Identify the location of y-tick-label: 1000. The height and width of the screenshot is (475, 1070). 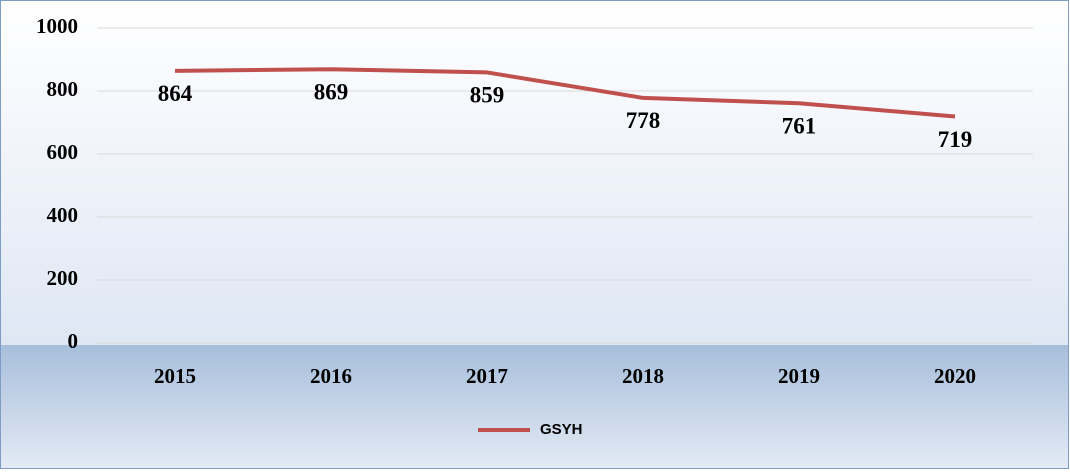
(57, 26).